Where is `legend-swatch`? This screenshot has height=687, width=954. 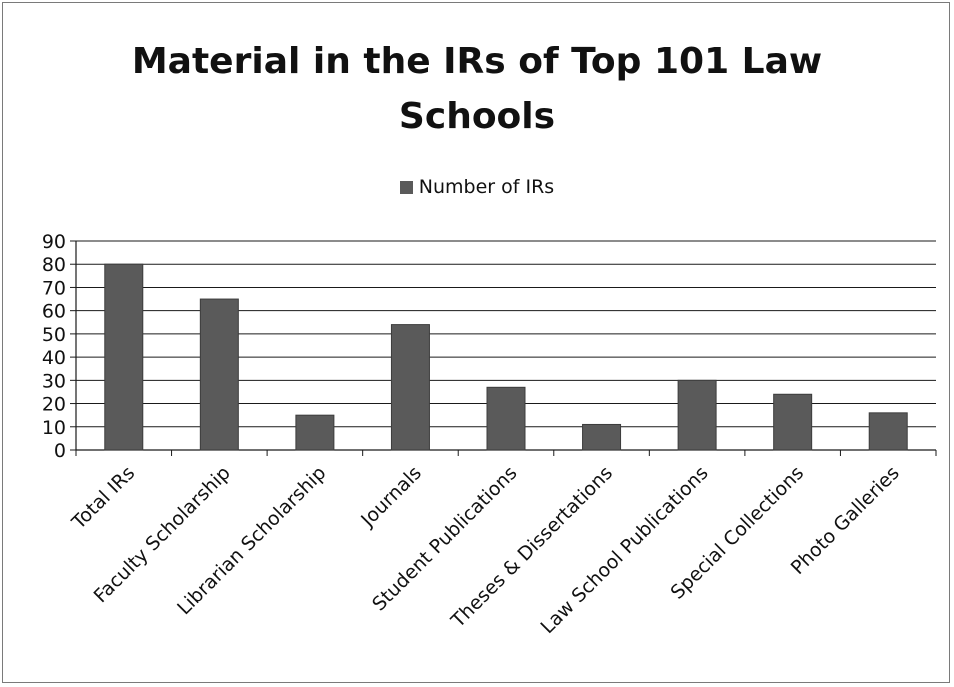
legend-swatch is located at coordinates (406, 187).